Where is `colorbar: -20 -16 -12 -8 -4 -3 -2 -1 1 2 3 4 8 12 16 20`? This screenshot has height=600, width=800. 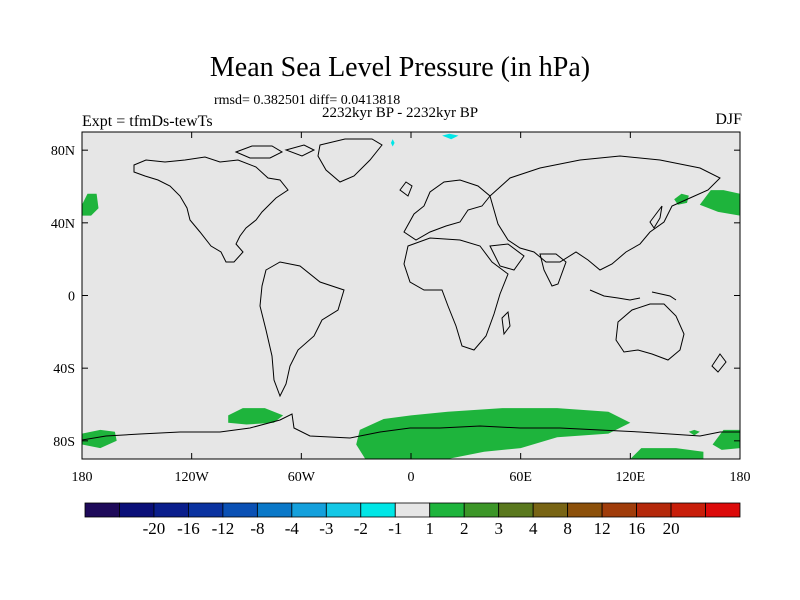
colorbar: -20 -16 -12 -8 -4 -3 -2 -1 1 2 3 4 8 12 16 20 is located at coordinates (412, 520).